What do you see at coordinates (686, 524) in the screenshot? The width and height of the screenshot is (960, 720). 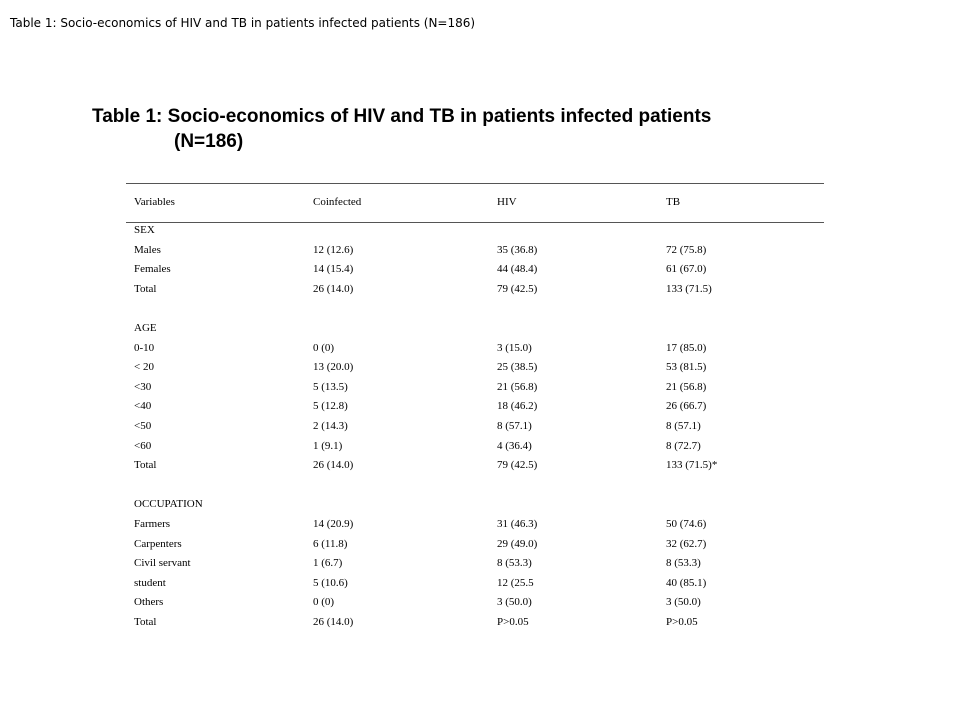 I see `cell-tb: 50 (74.6)` at bounding box center [686, 524].